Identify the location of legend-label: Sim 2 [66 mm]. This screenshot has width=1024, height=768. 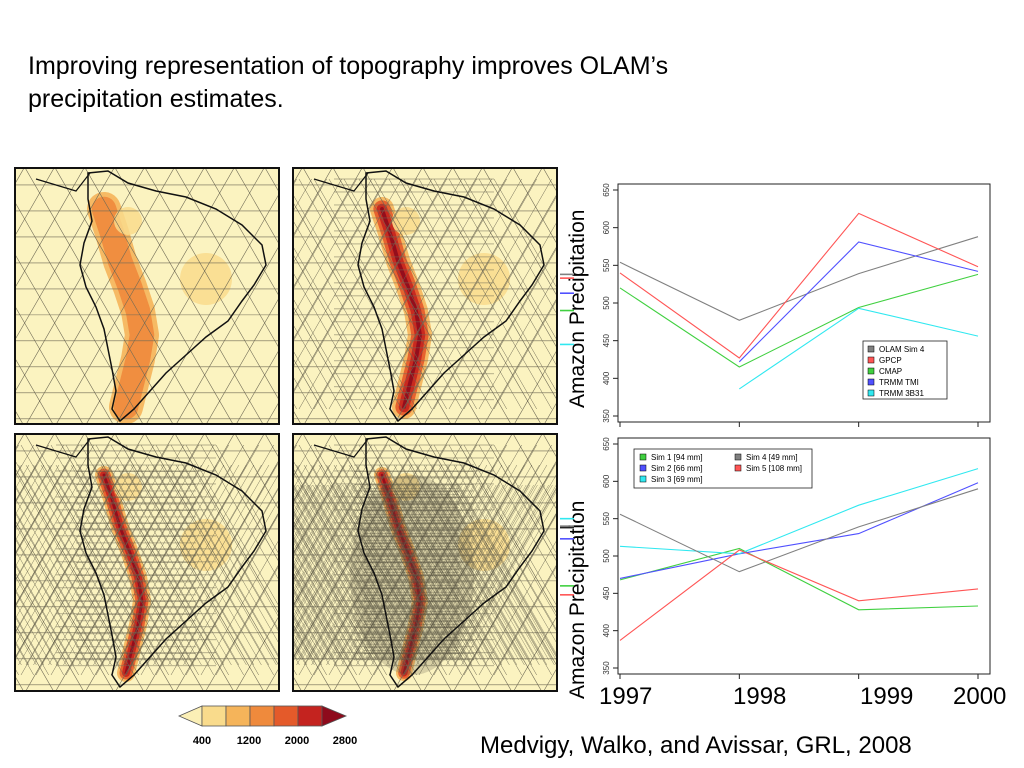
(677, 468).